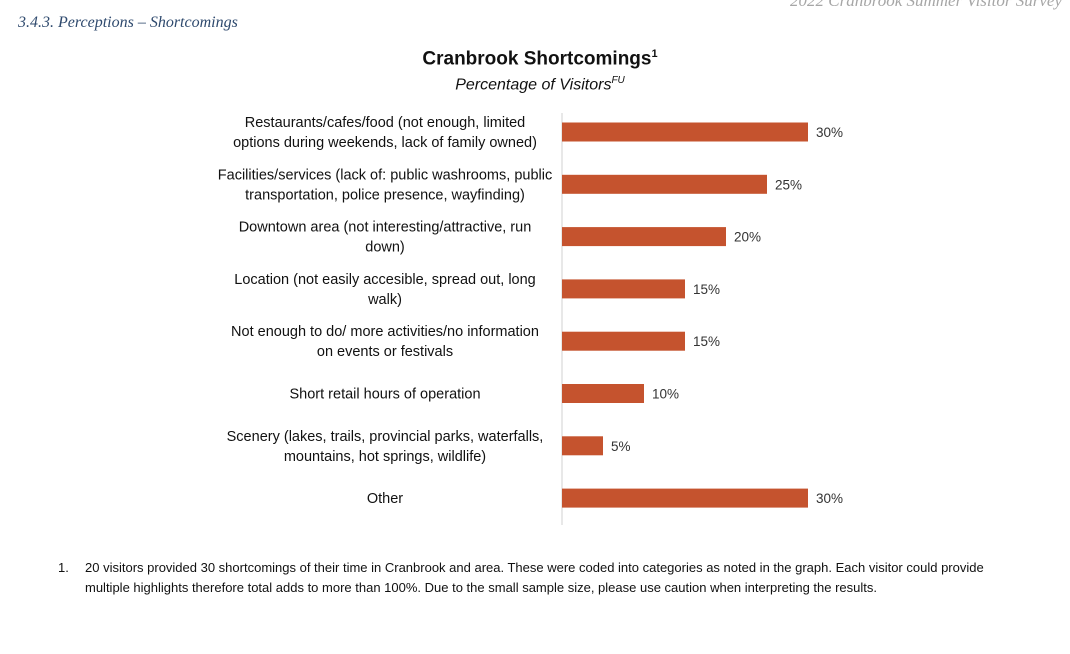 This screenshot has height=654, width=1070. I want to click on chart-subtitle-superscript: FU, so click(618, 80).